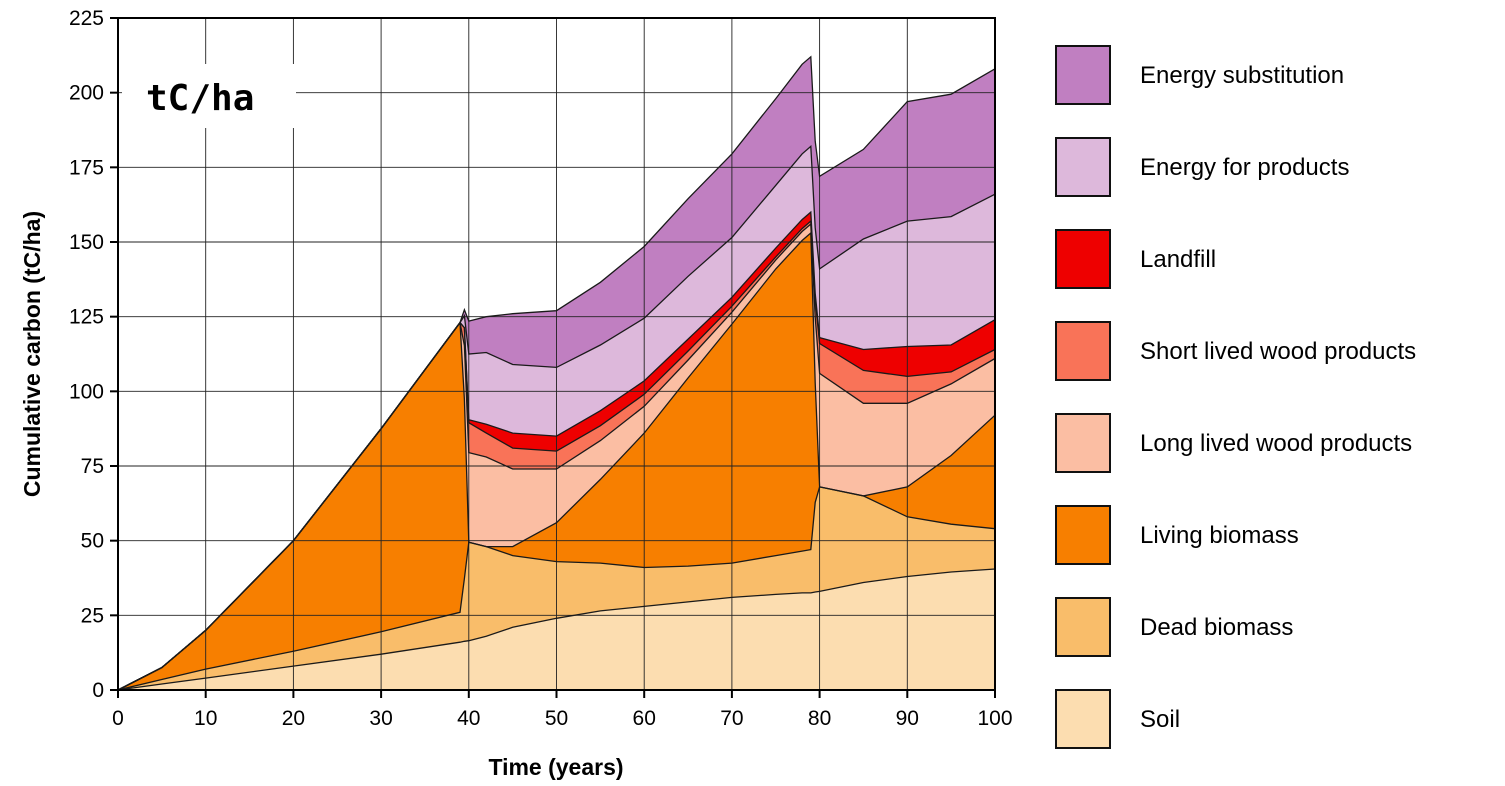 The height and width of the screenshot is (786, 1505). I want to click on unit-label-background, so click(209, 96).